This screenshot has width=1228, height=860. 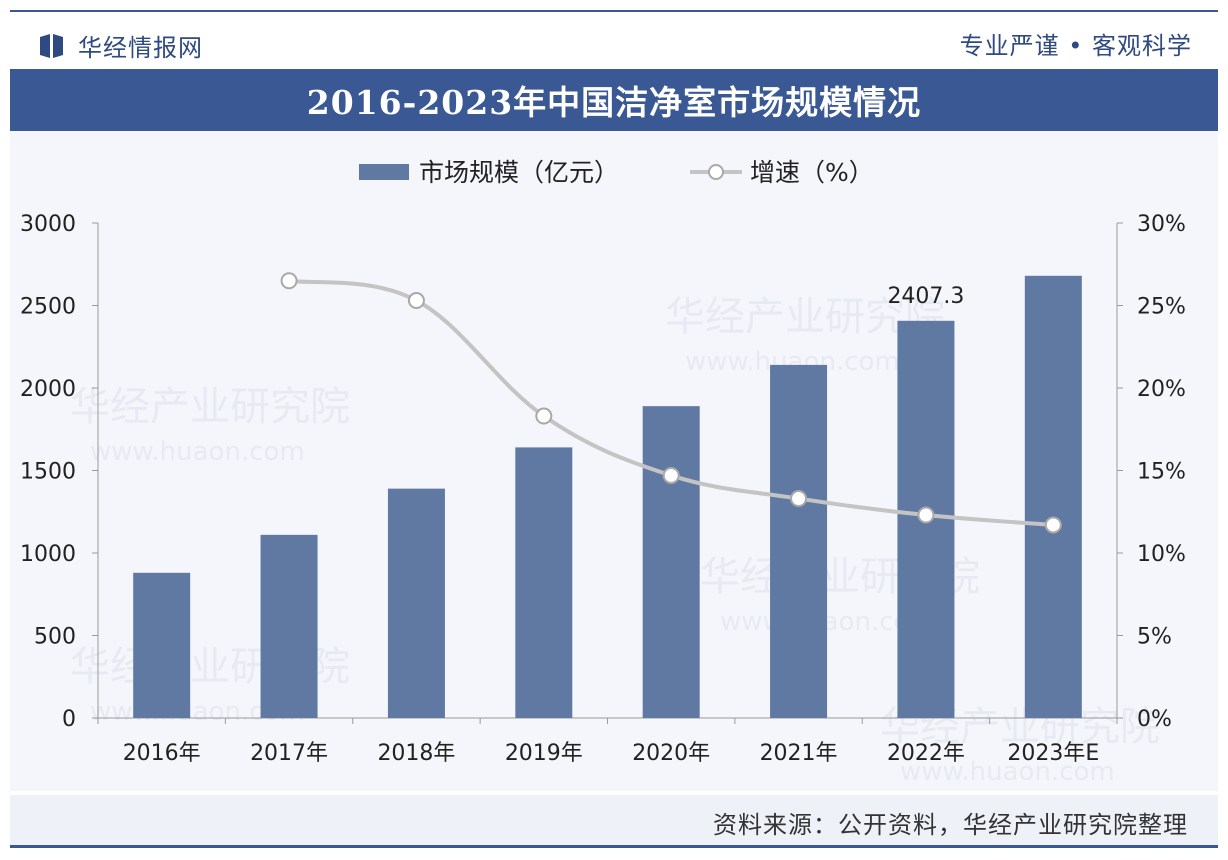 I want to click on legend-label-bar: 市场规模（亿元）, so click(x=519, y=172).